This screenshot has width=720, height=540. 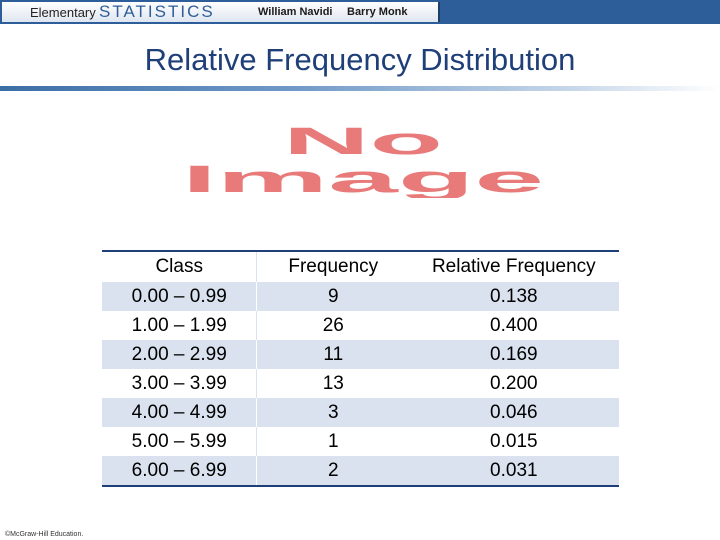 I want to click on table-row: 0.00 – 0.99 9 0.138, so click(x=360, y=296).